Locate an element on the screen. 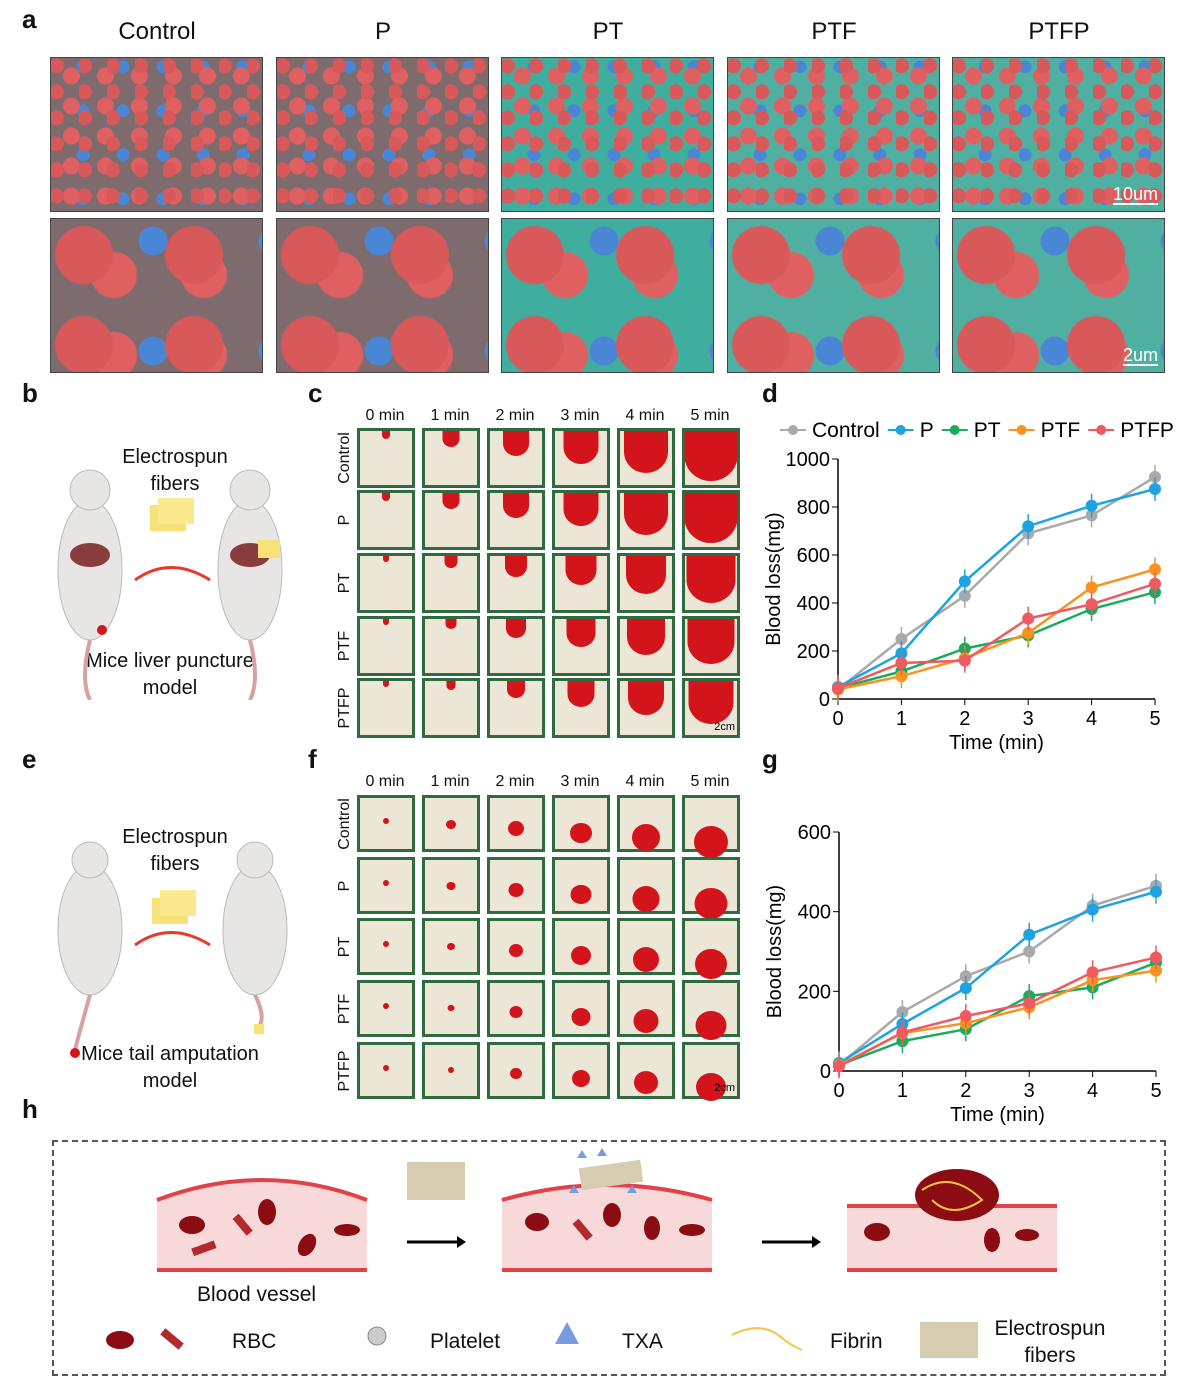 The height and width of the screenshot is (1384, 1187). mechanism-diagram is located at coordinates (581, 1253).